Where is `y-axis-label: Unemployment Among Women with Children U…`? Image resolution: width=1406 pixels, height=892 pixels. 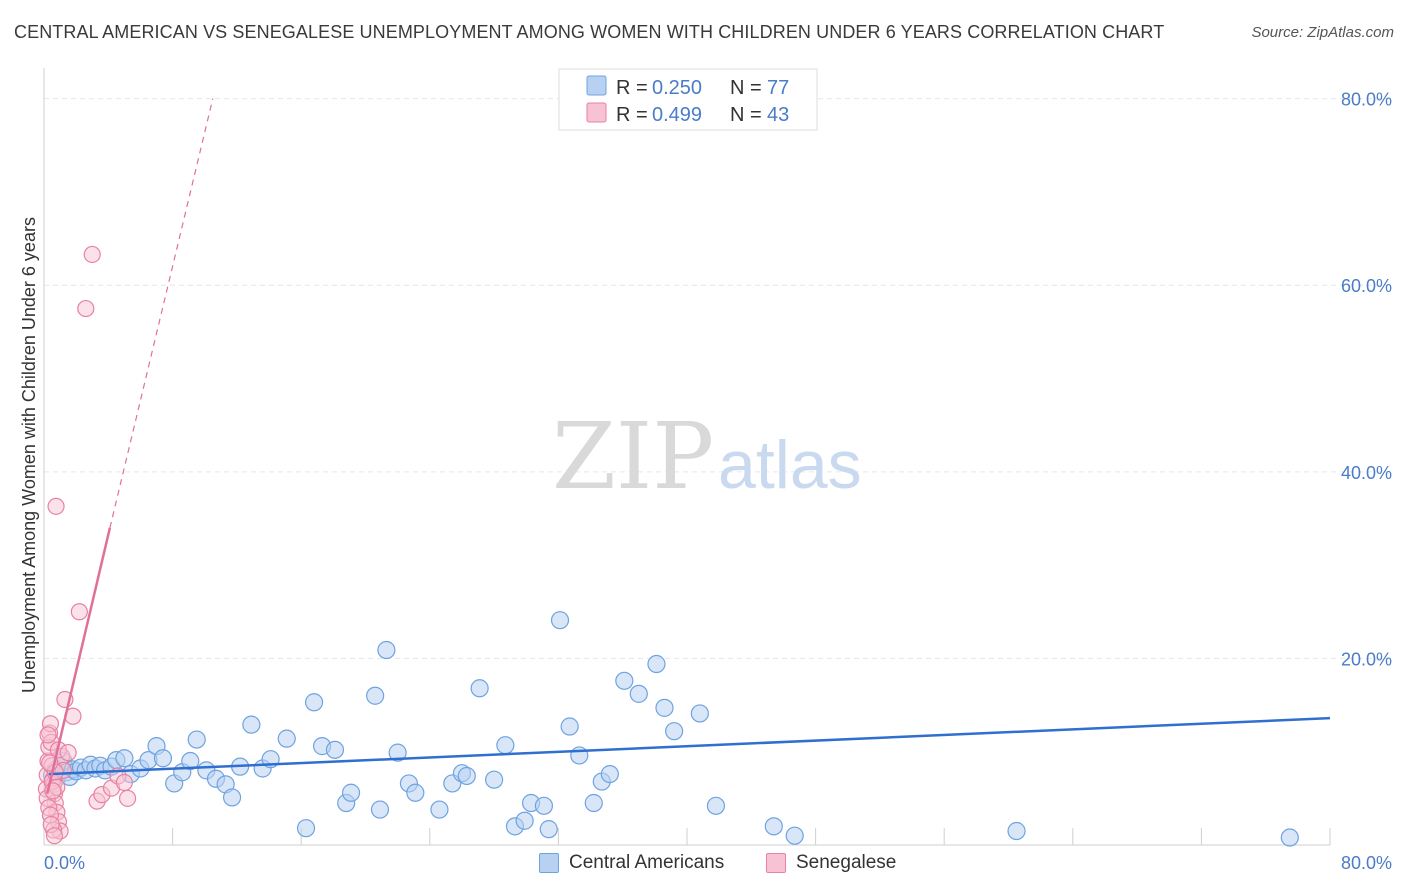
y-axis-label: Unemployment Among Women with Children U… is located at coordinates (29, 455).